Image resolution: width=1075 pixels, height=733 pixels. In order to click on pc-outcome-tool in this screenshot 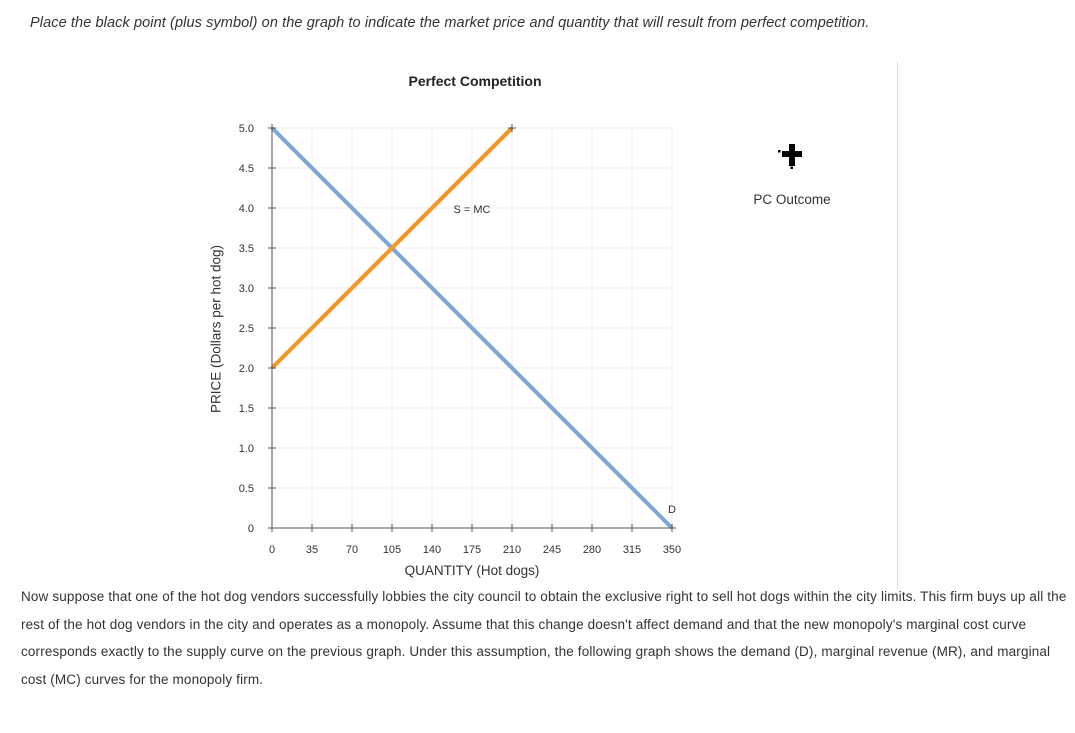, I will do `click(792, 155)`.